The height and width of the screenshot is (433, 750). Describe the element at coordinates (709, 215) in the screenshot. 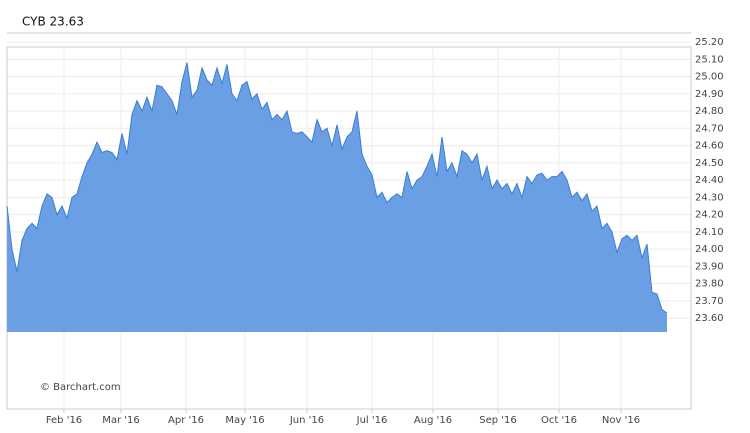

I see `y-tick-label: 24.20` at that location.